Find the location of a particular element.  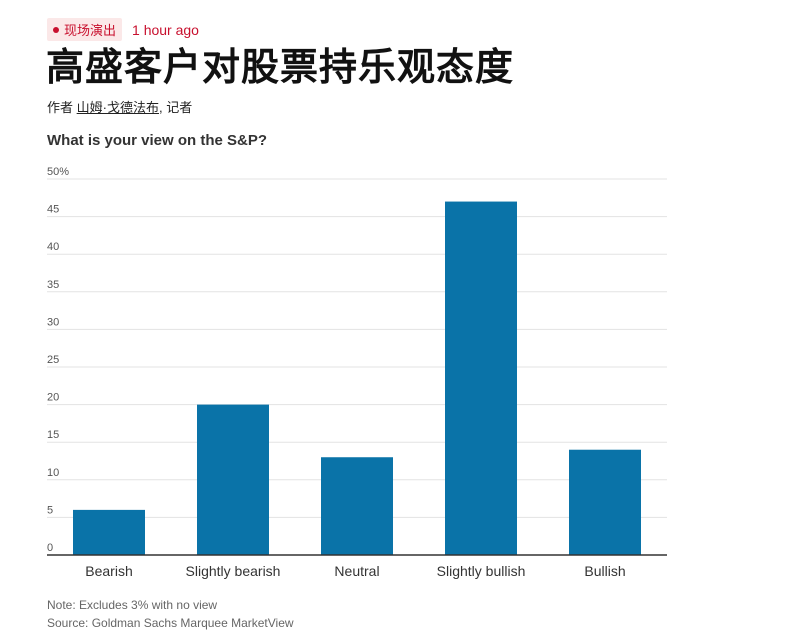

y-tick-label: 30 is located at coordinates (53, 322).